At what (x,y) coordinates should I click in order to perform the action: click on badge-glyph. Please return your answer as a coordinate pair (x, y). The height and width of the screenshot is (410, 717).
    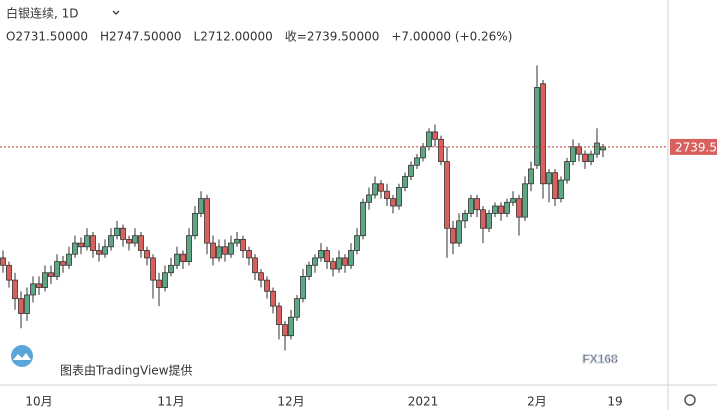
    Looking at the image, I should click on (22, 356).